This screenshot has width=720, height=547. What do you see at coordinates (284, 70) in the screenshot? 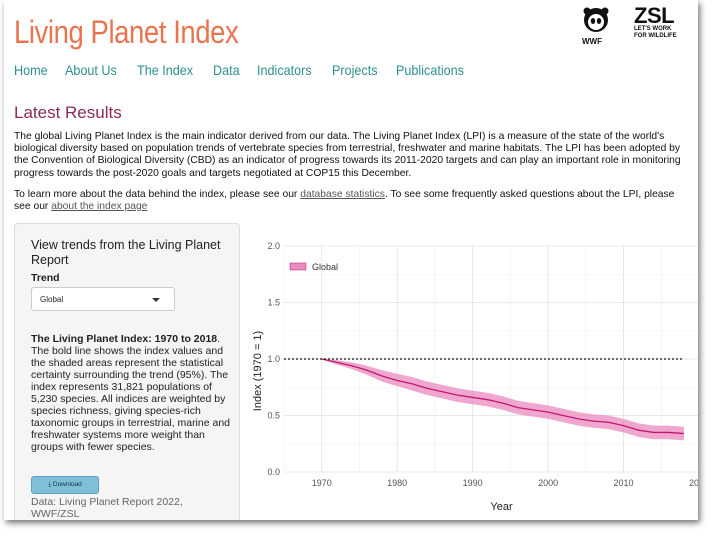
I see `nav-indicators: Indicators` at bounding box center [284, 70].